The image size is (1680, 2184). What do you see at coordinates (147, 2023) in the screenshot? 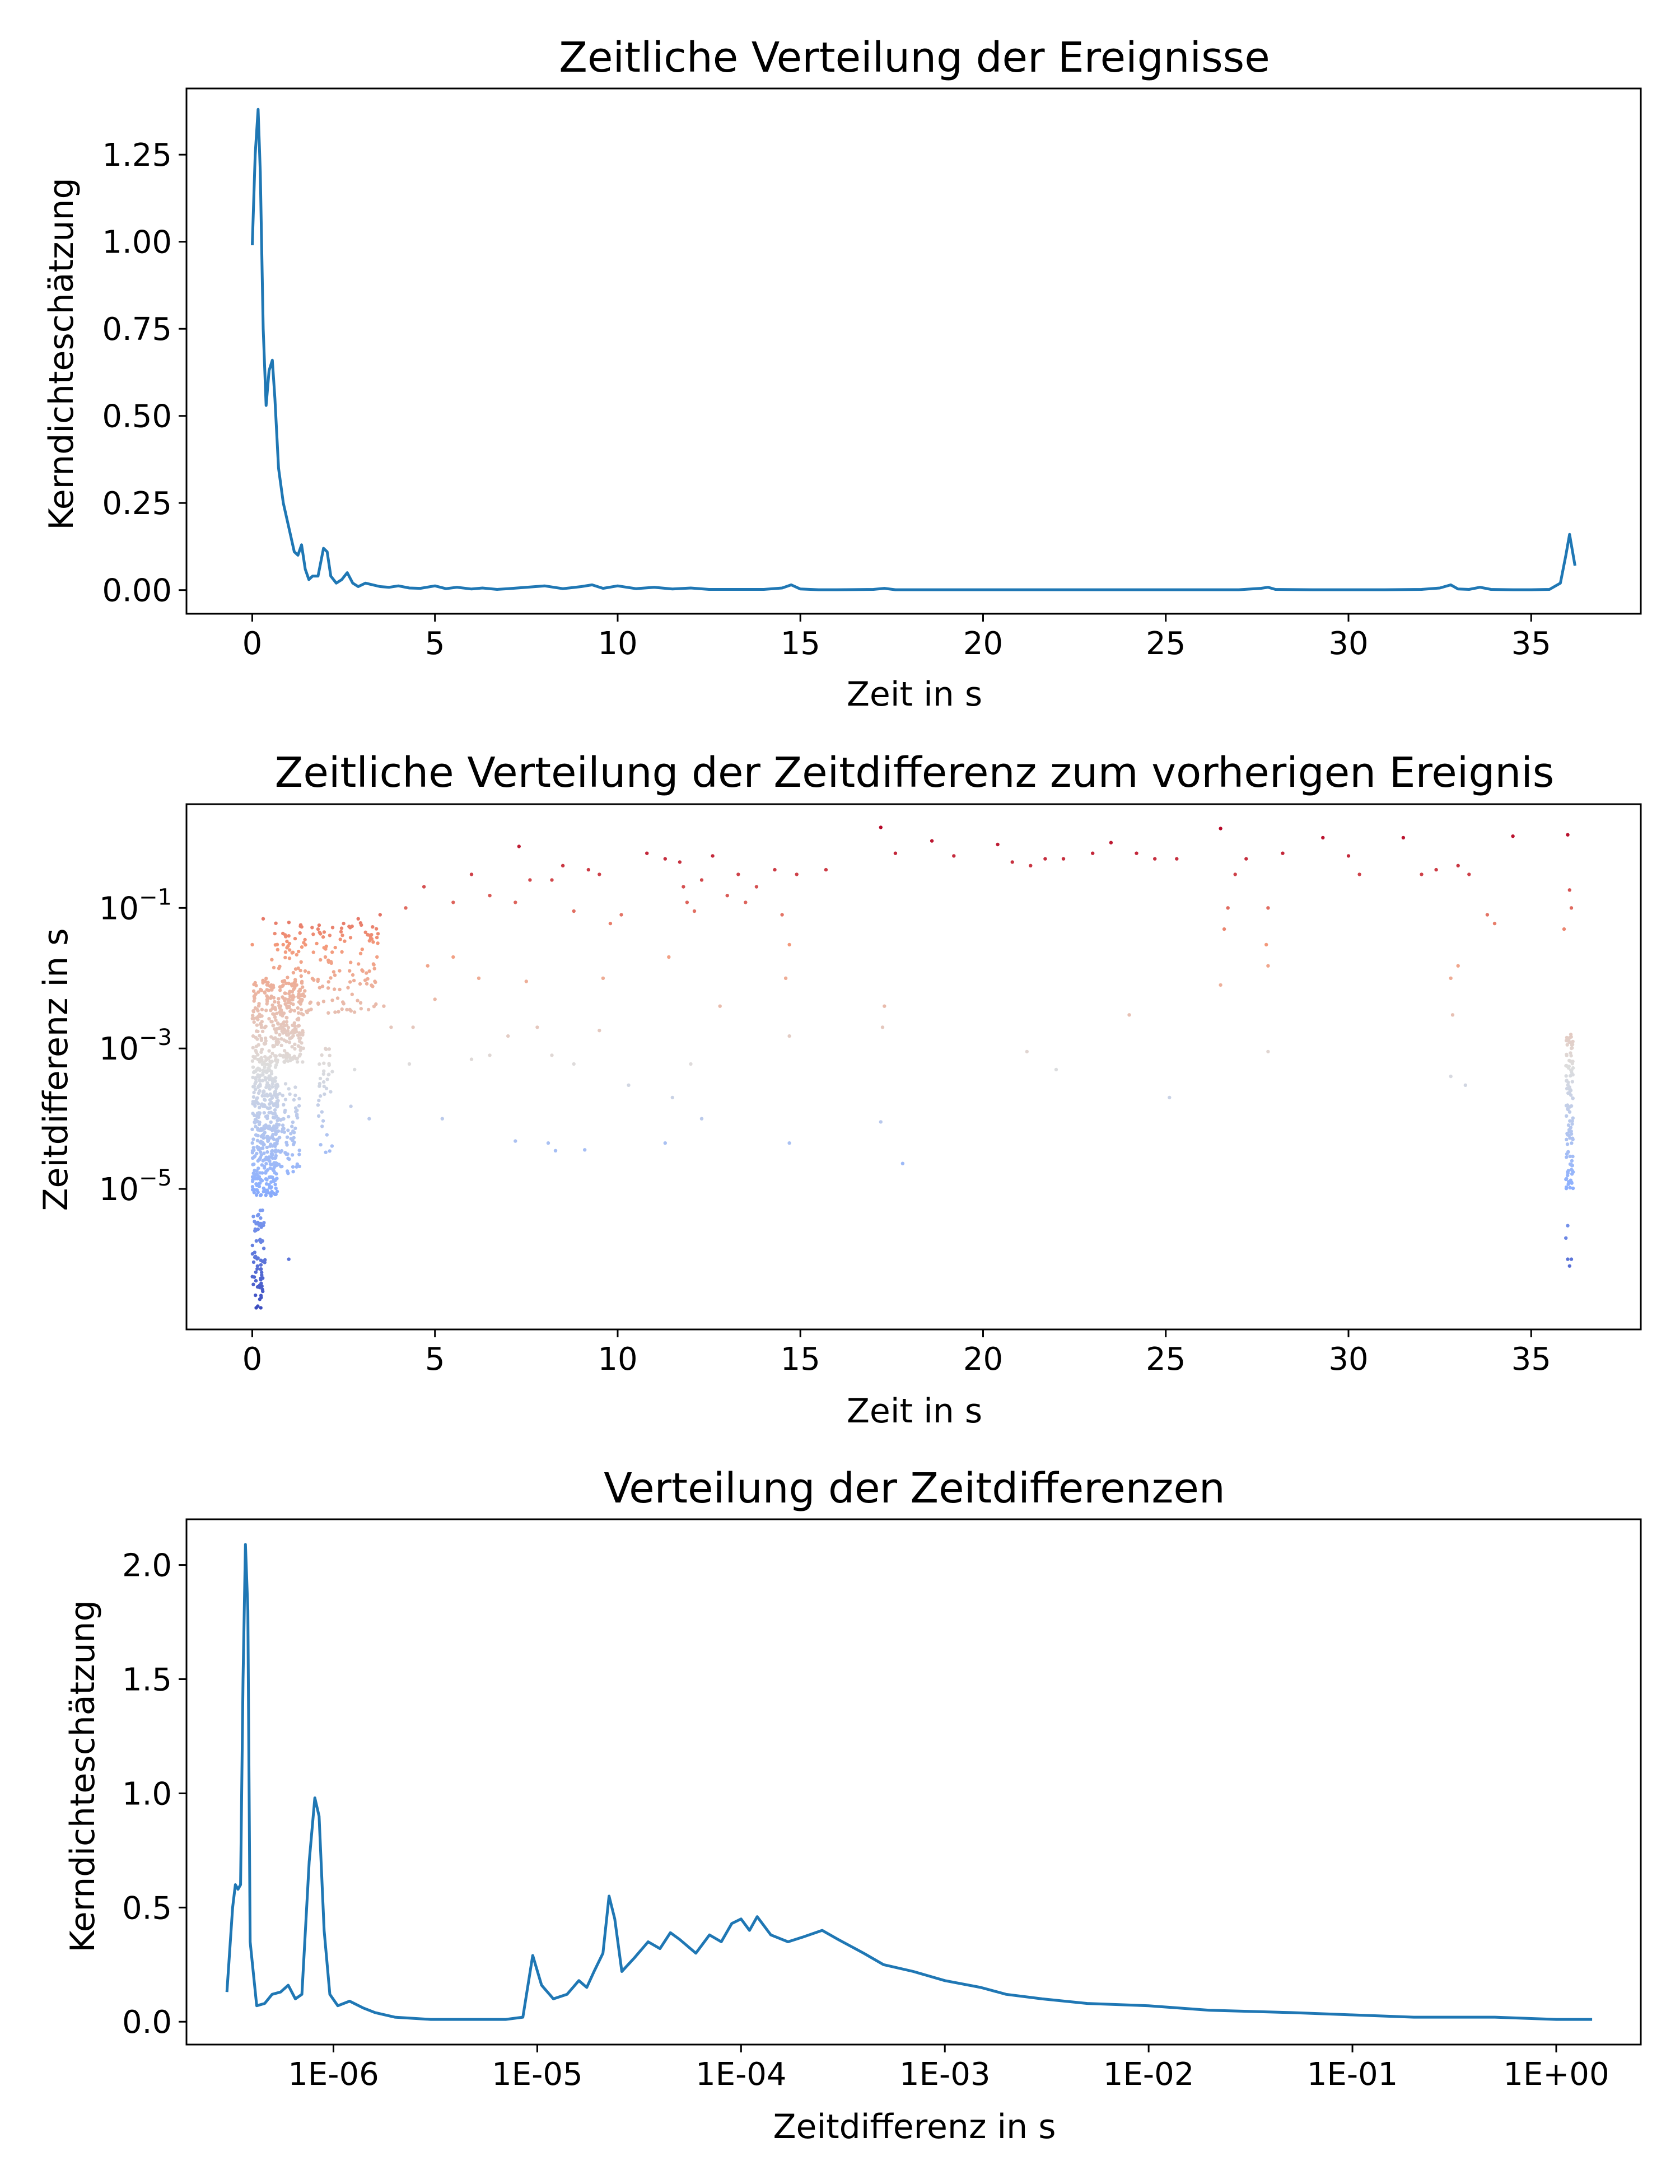
I see `y-tick-label: 0.0` at bounding box center [147, 2023].